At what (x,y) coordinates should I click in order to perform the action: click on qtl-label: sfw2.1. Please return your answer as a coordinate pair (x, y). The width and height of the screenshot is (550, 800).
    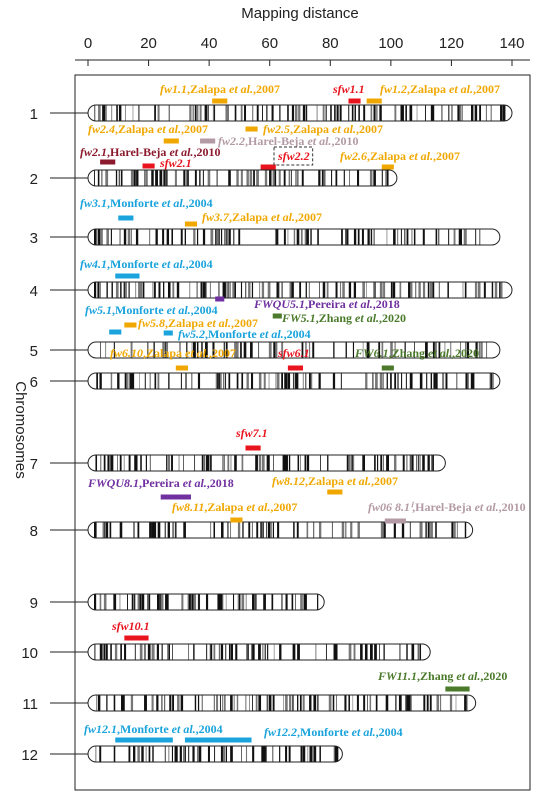
    Looking at the image, I should click on (175, 163).